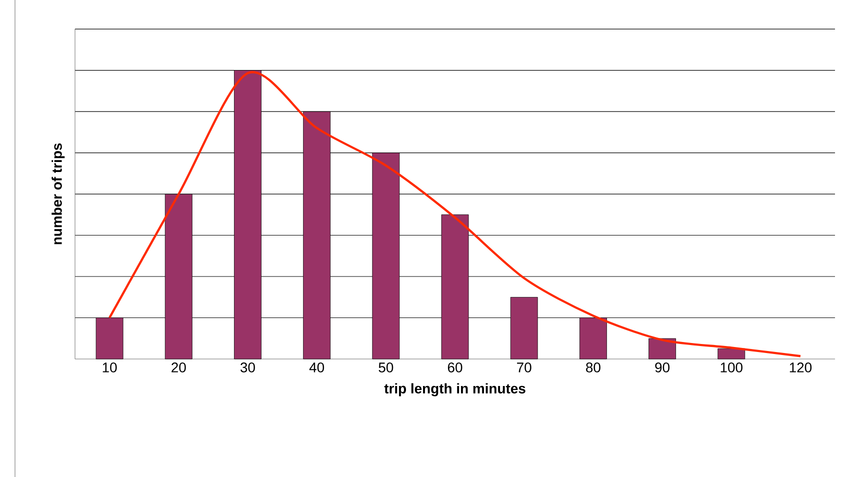 The width and height of the screenshot is (845, 477). What do you see at coordinates (455, 367) in the screenshot?
I see `x-tick-label: 60` at bounding box center [455, 367].